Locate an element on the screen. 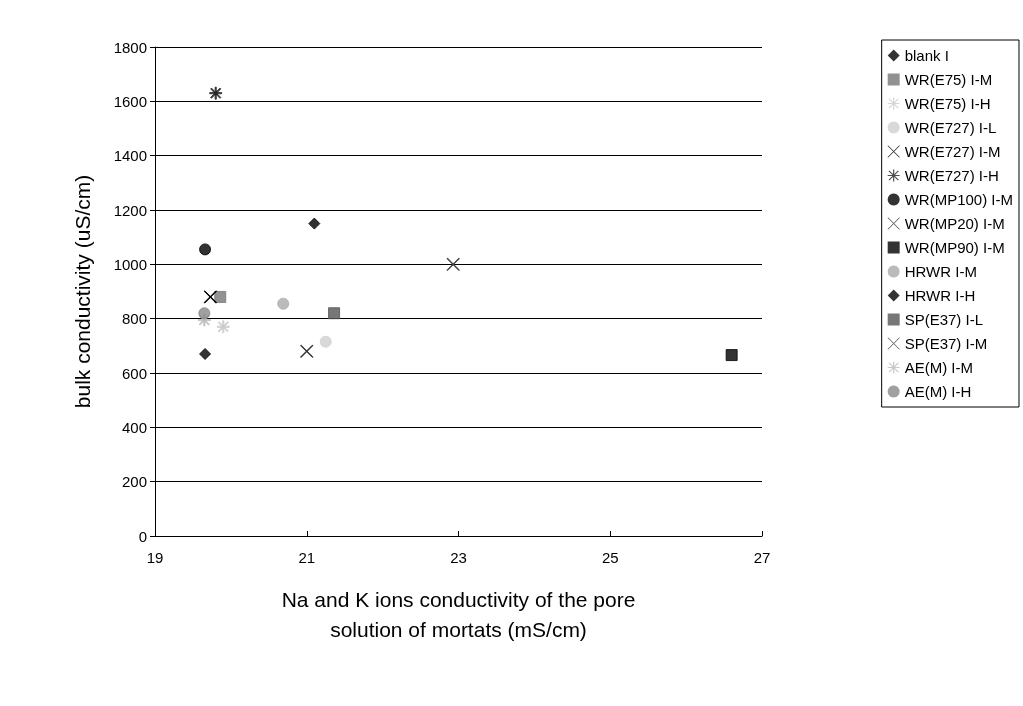  legend-label: blank I is located at coordinates (926, 55).